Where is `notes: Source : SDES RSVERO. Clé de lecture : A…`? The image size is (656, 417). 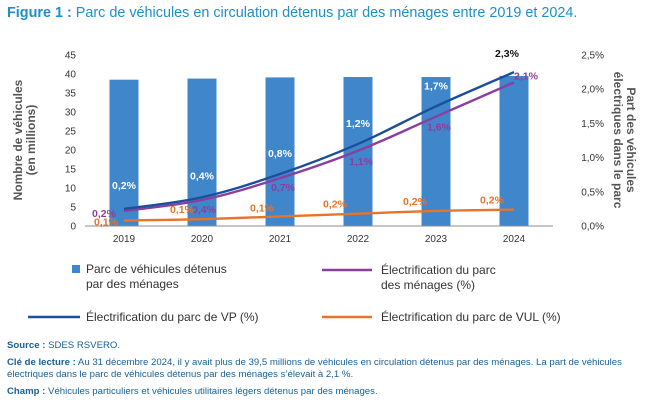
notes: Source : SDES RSVERO. Clé de lecture : A… is located at coordinates (327, 371).